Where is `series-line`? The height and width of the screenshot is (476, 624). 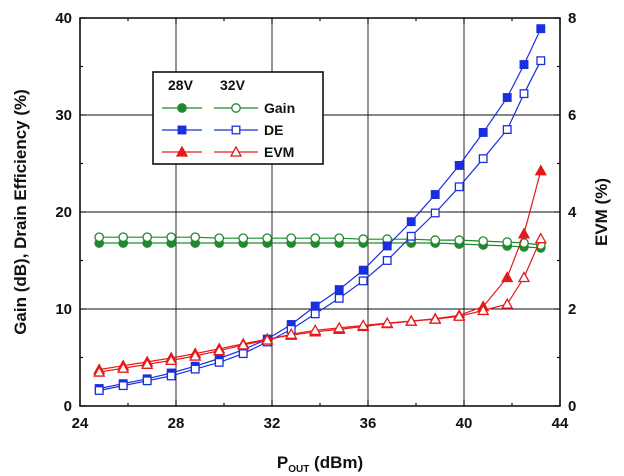
series-line is located at coordinates (320, 245).